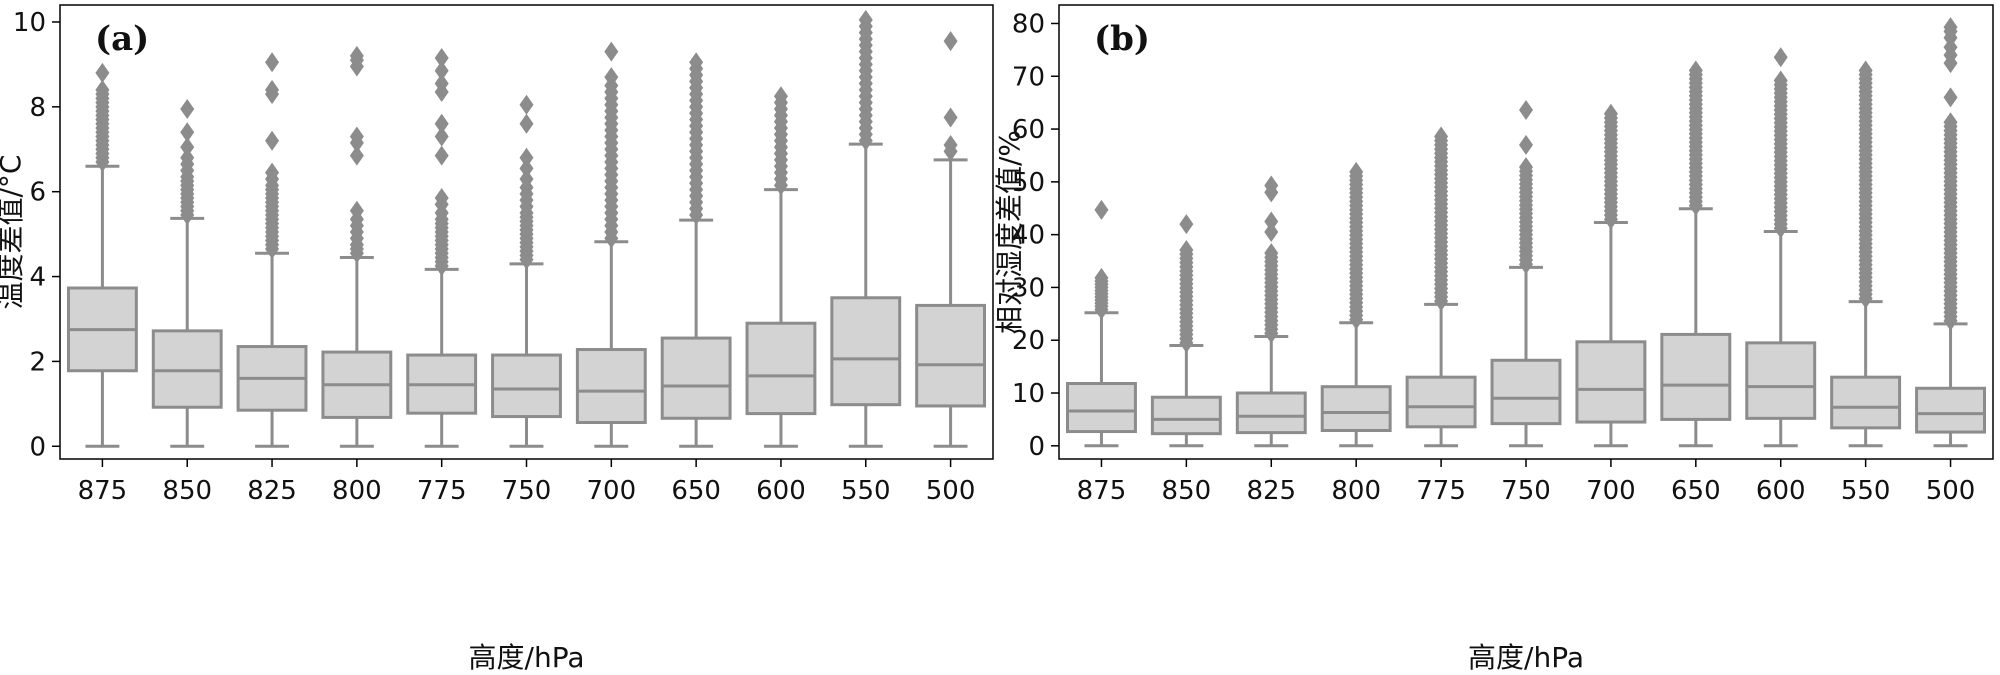  I want to click on y-tick-label: 70, so click(1028, 77).